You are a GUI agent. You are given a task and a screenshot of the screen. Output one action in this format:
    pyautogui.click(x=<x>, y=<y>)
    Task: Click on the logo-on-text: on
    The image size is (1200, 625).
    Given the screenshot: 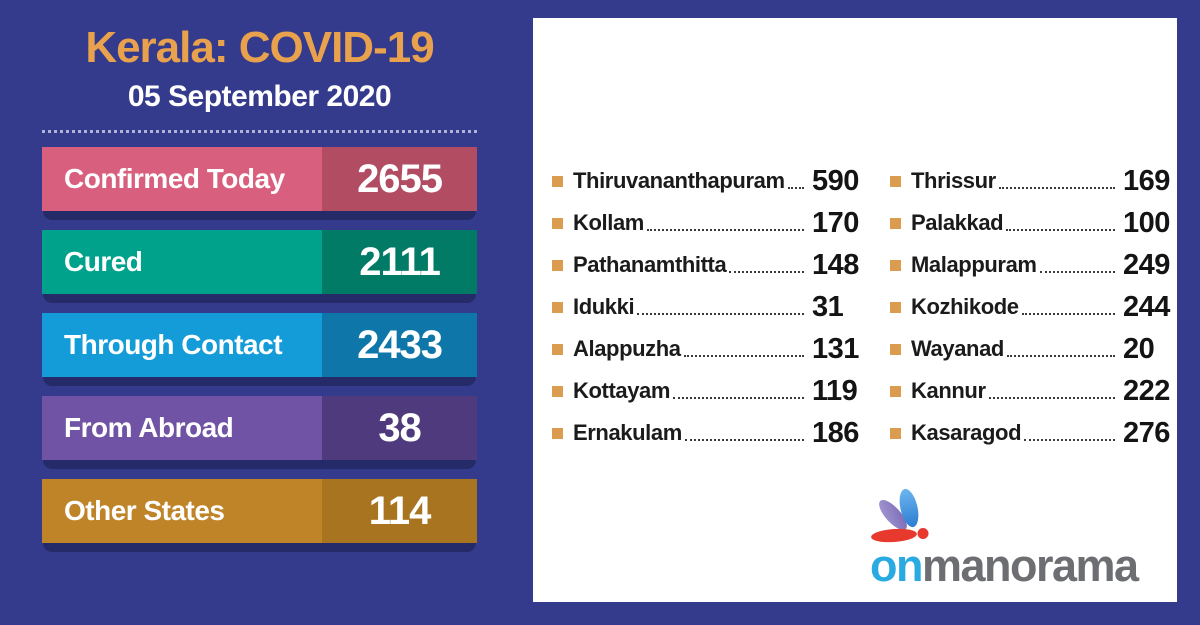 What is the action you would take?
    pyautogui.click(x=896, y=565)
    